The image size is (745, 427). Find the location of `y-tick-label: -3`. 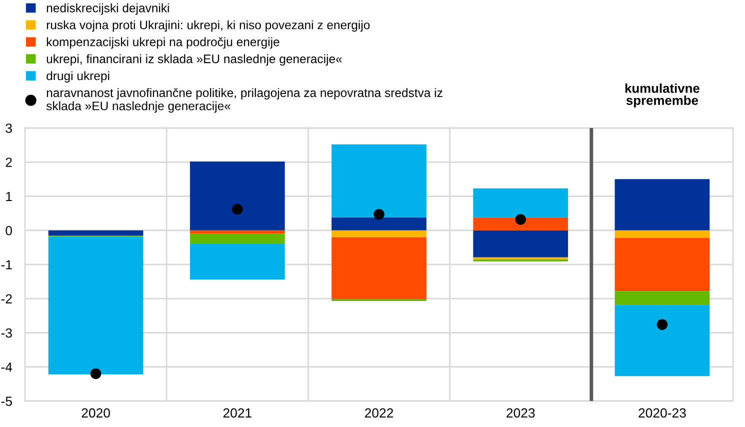

y-tick-label: -3 is located at coordinates (6, 333).